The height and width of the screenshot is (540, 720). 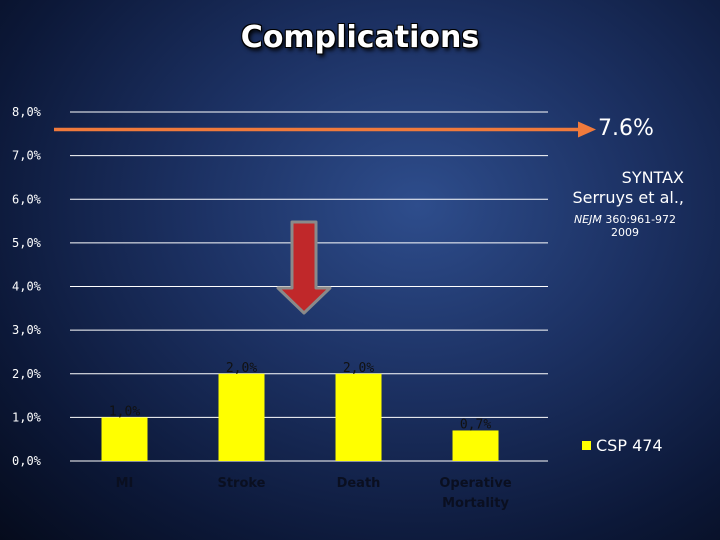 I want to click on reference-citation: NEJM 360:961-972 2009, so click(x=625, y=226).